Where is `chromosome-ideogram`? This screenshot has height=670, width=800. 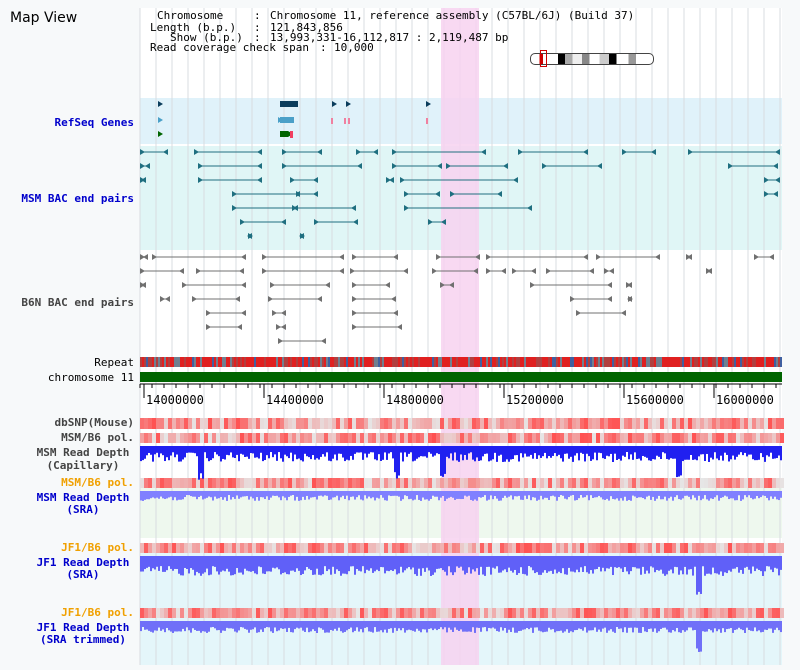 chromosome-ideogram is located at coordinates (592, 59).